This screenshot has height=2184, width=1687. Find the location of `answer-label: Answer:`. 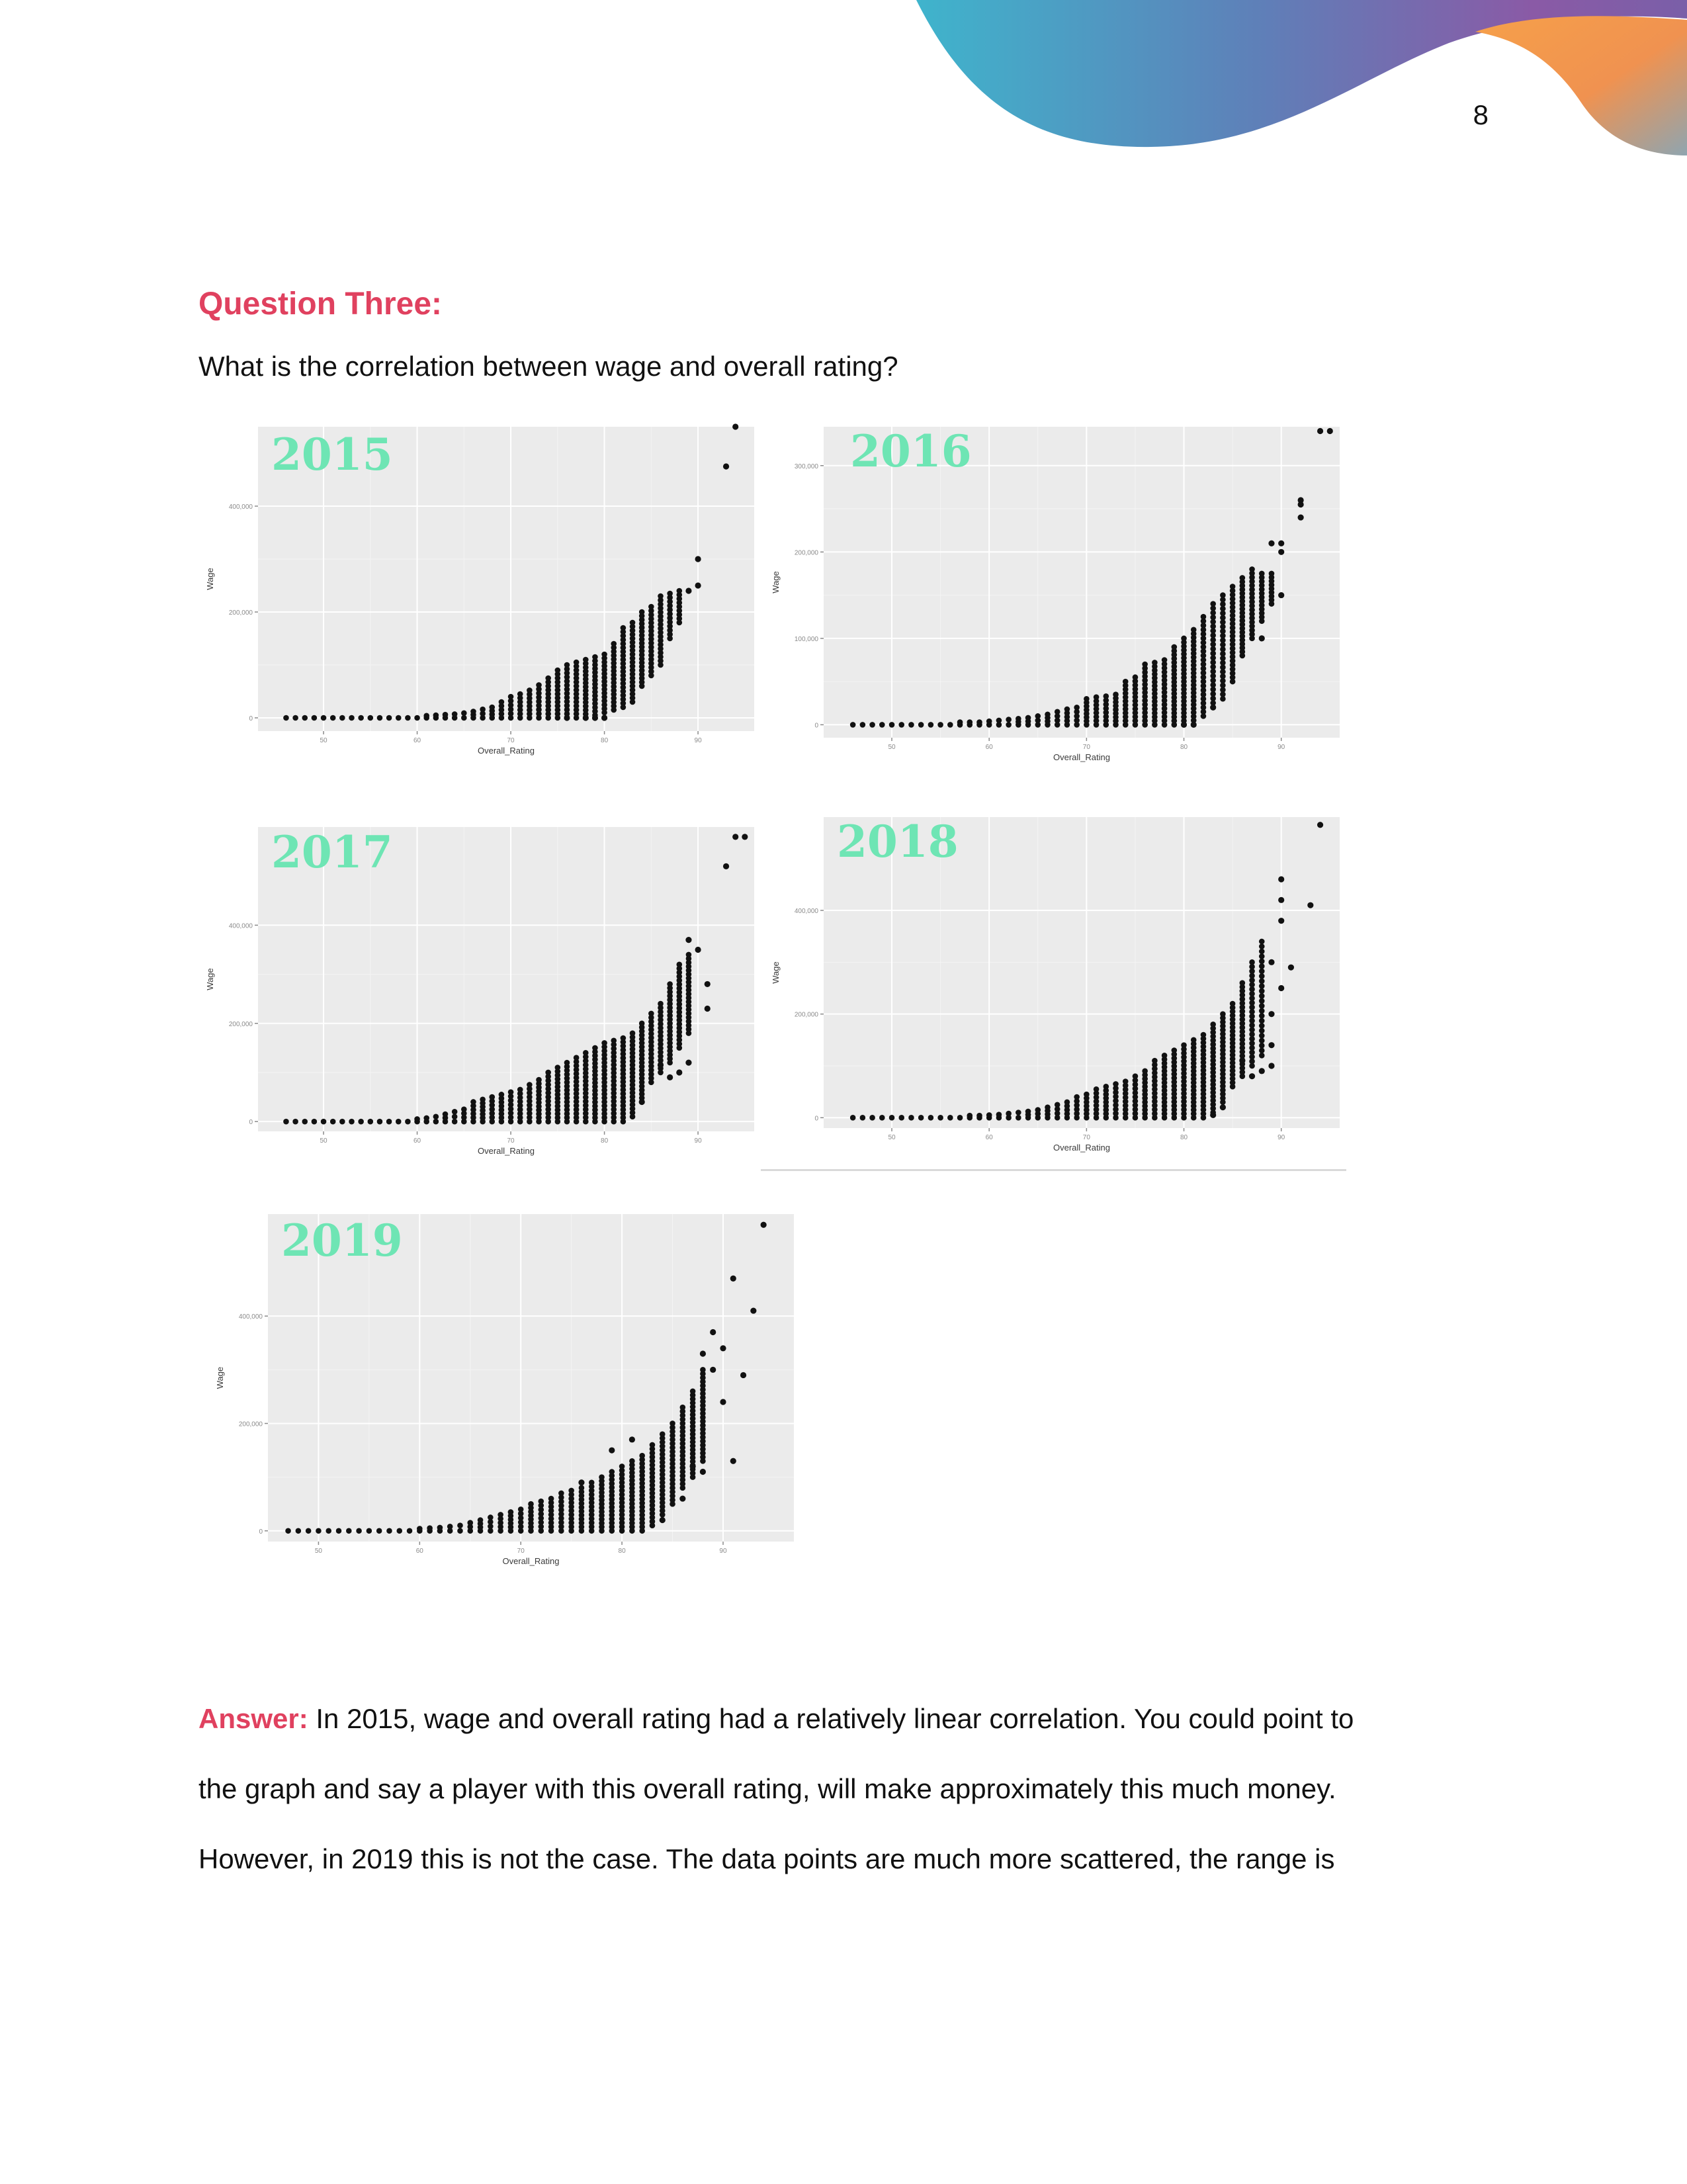

answer-label: Answer: is located at coordinates (253, 1718).